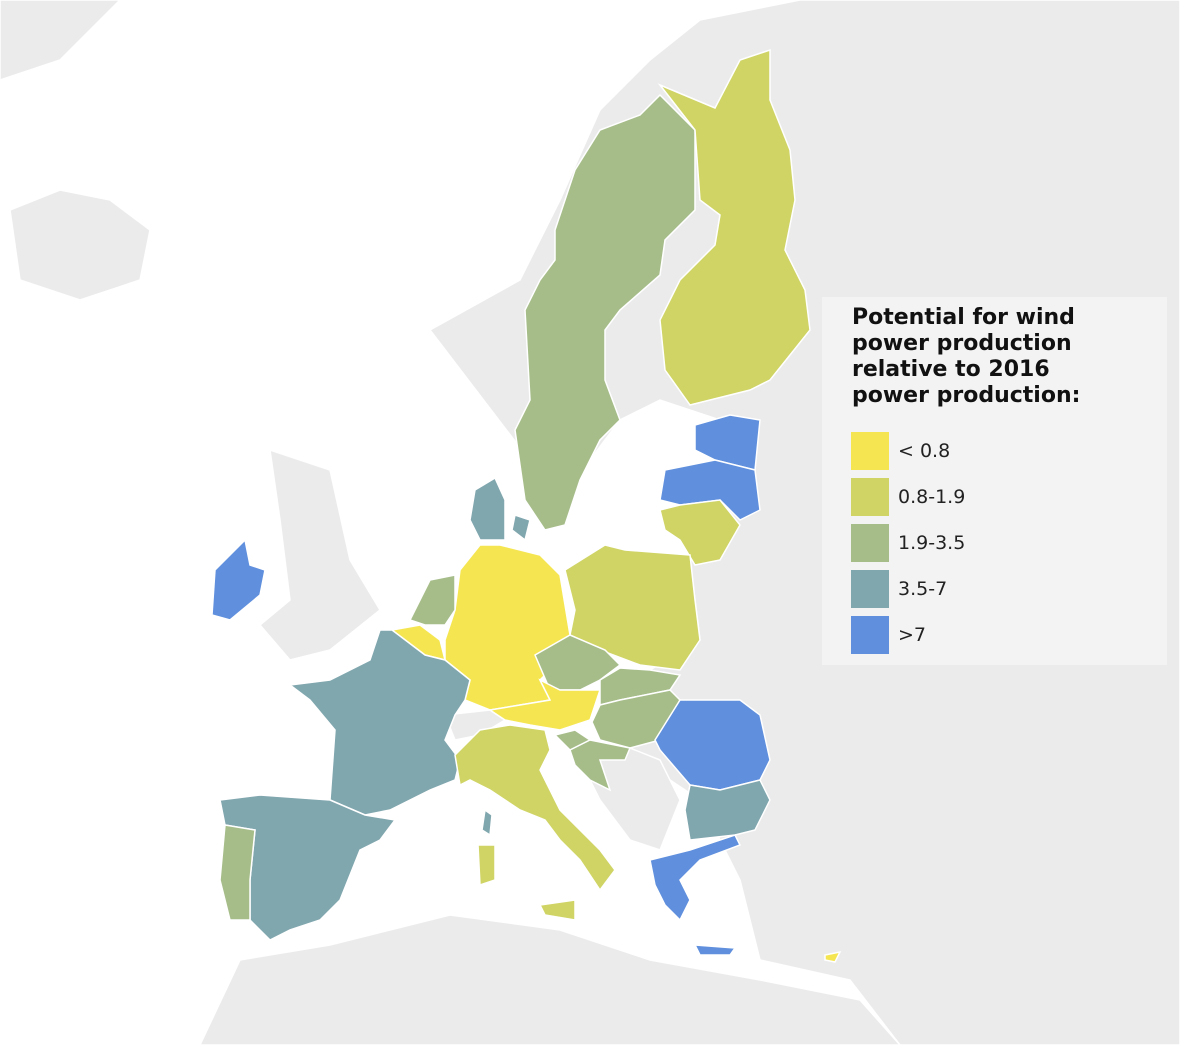  Describe the element at coordinates (912, 635) in the screenshot. I see `legend-label: >7` at that location.